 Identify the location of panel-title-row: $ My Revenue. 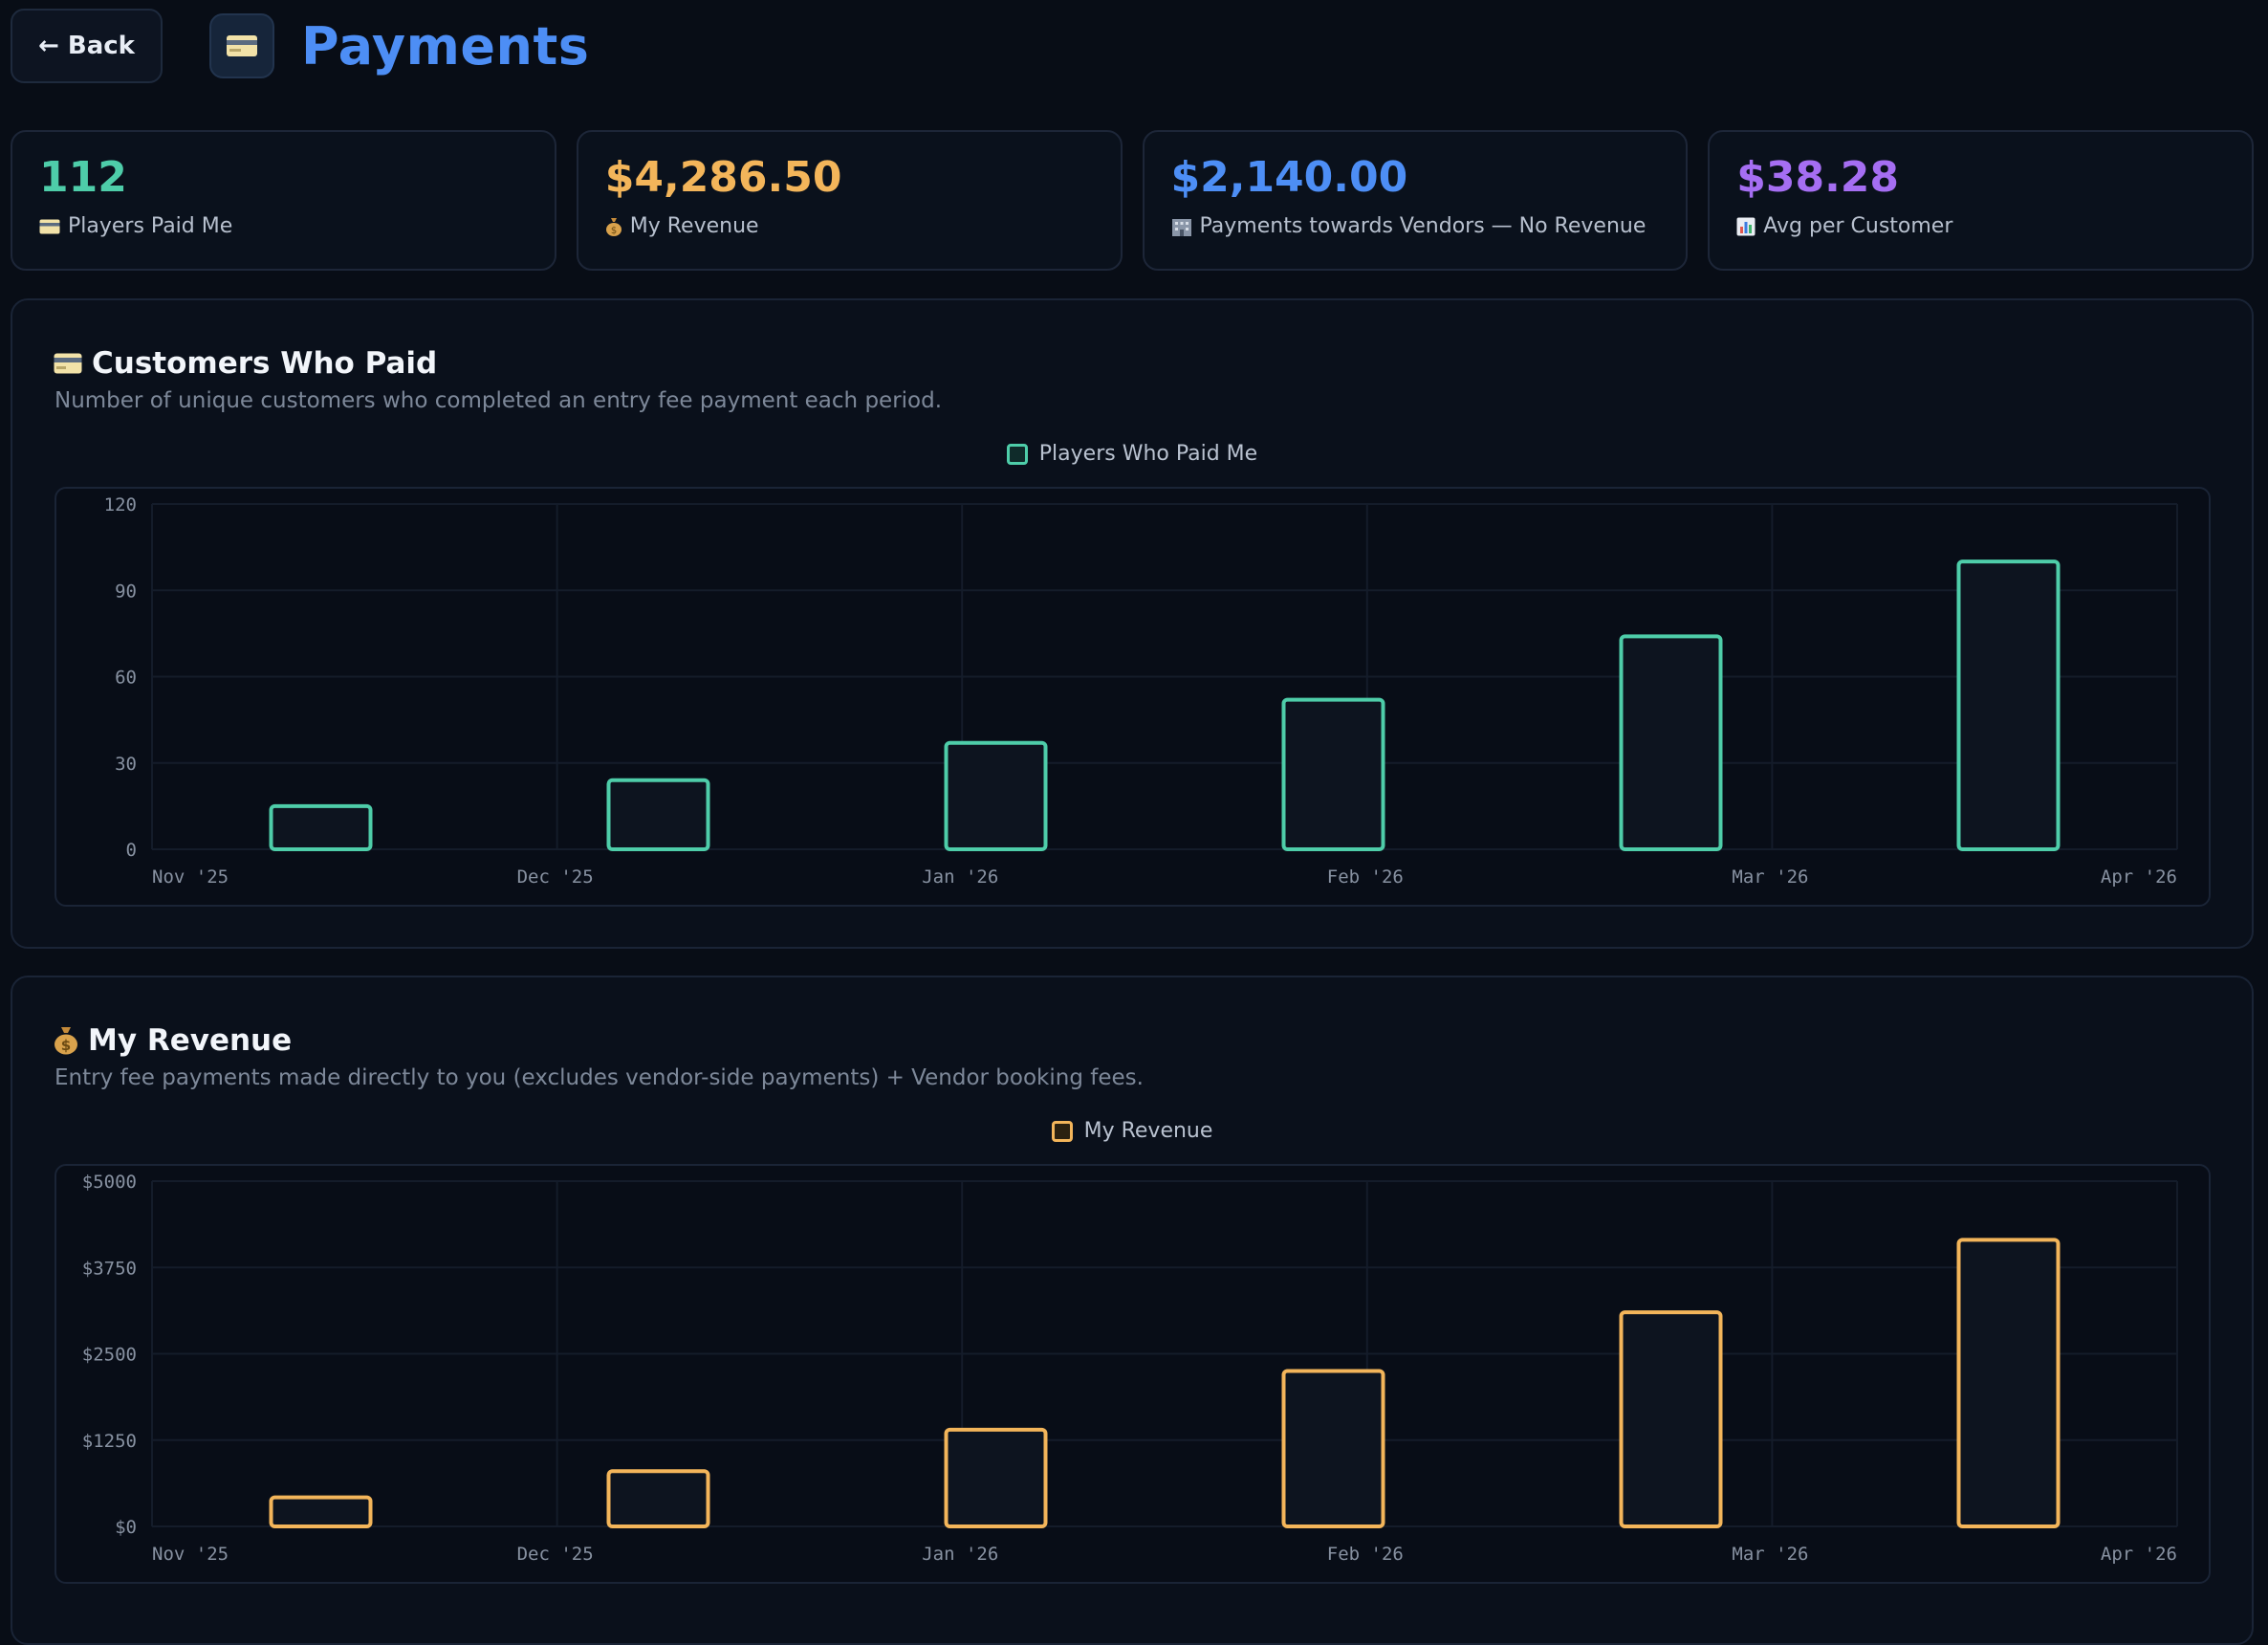
(173, 1040).